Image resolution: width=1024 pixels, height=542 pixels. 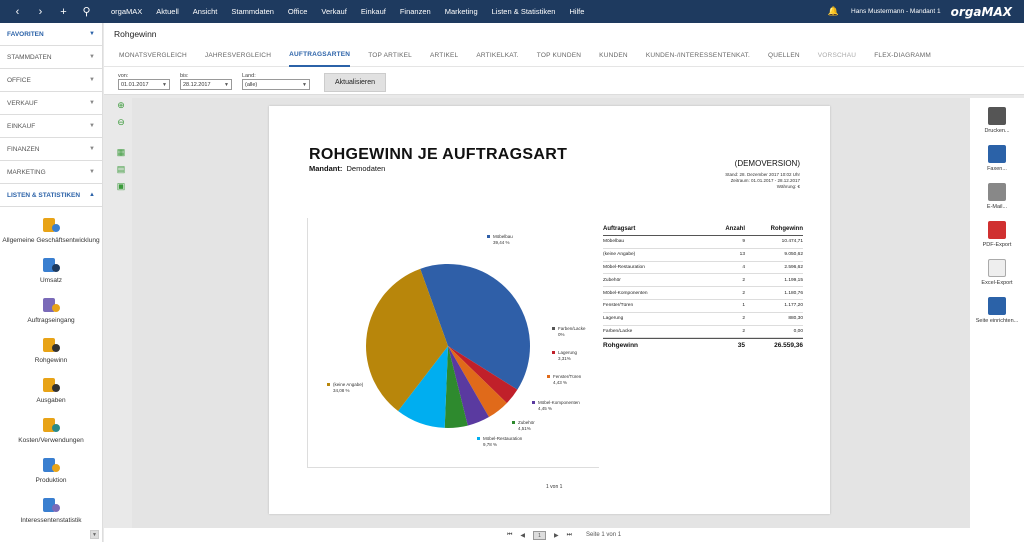 What do you see at coordinates (167, 11) in the screenshot?
I see `menu-item-1: Aktuell` at bounding box center [167, 11].